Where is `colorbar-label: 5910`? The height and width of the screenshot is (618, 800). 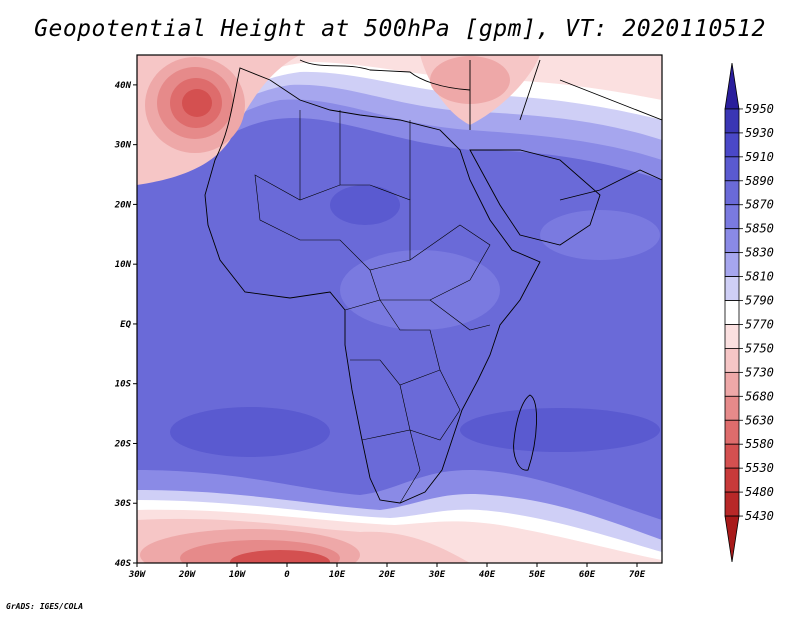
colorbar-label: 5910 is located at coordinates (759, 157).